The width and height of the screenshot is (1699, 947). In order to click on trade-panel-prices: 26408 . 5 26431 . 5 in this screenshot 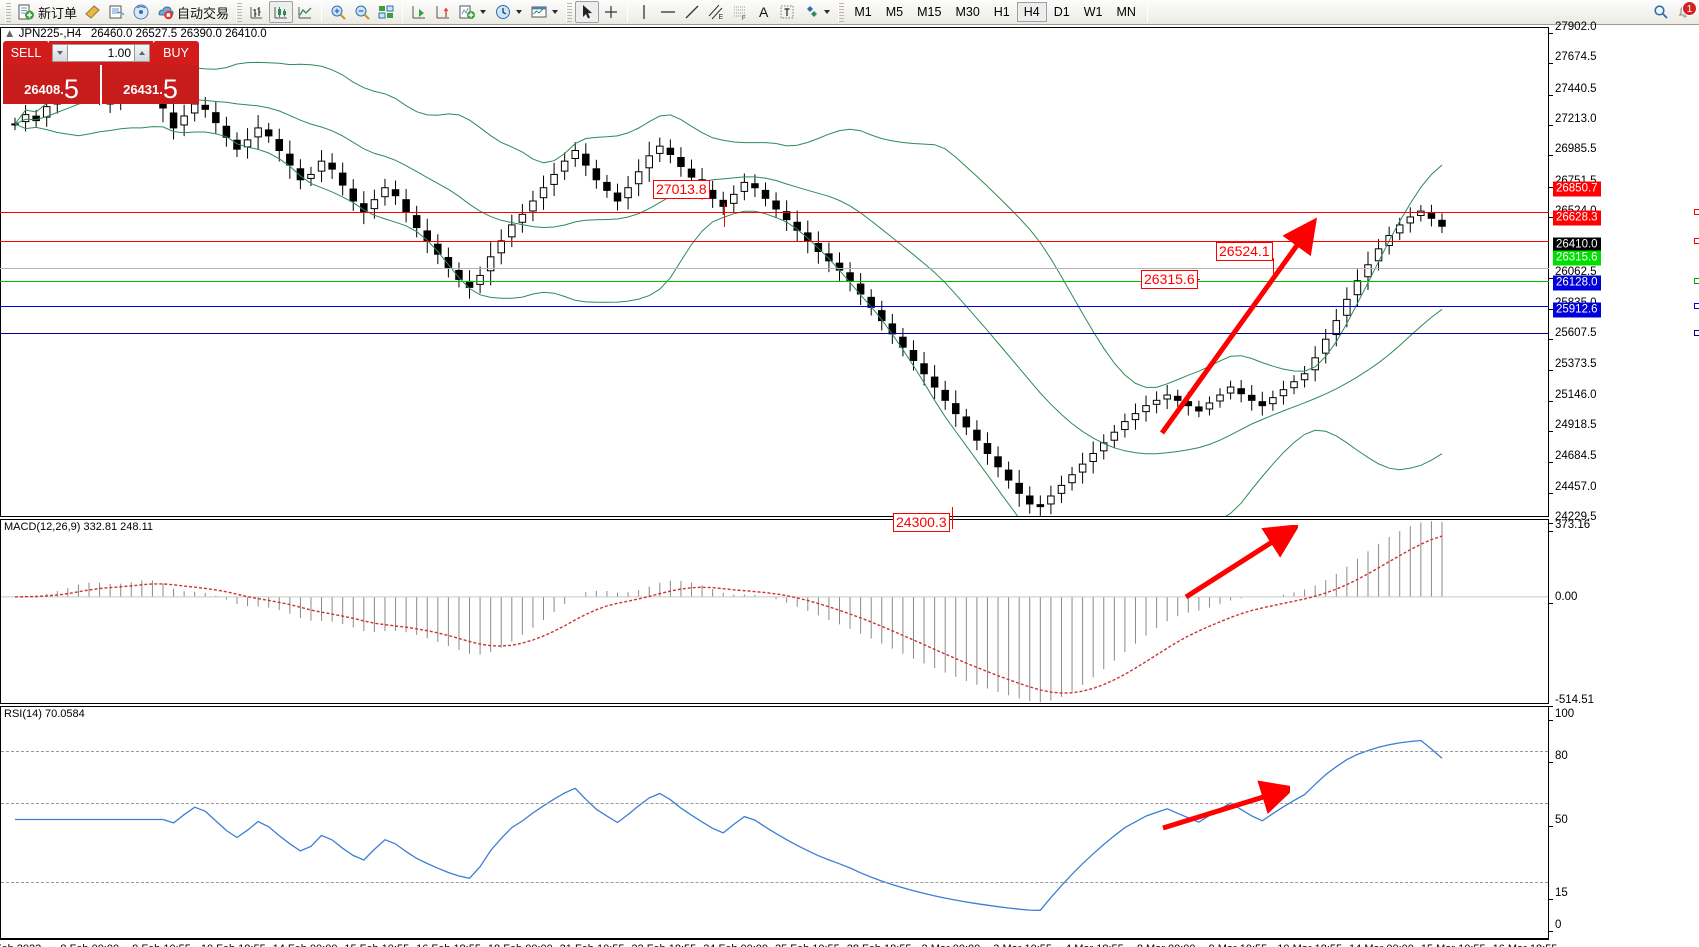, I will do `click(101, 84)`.